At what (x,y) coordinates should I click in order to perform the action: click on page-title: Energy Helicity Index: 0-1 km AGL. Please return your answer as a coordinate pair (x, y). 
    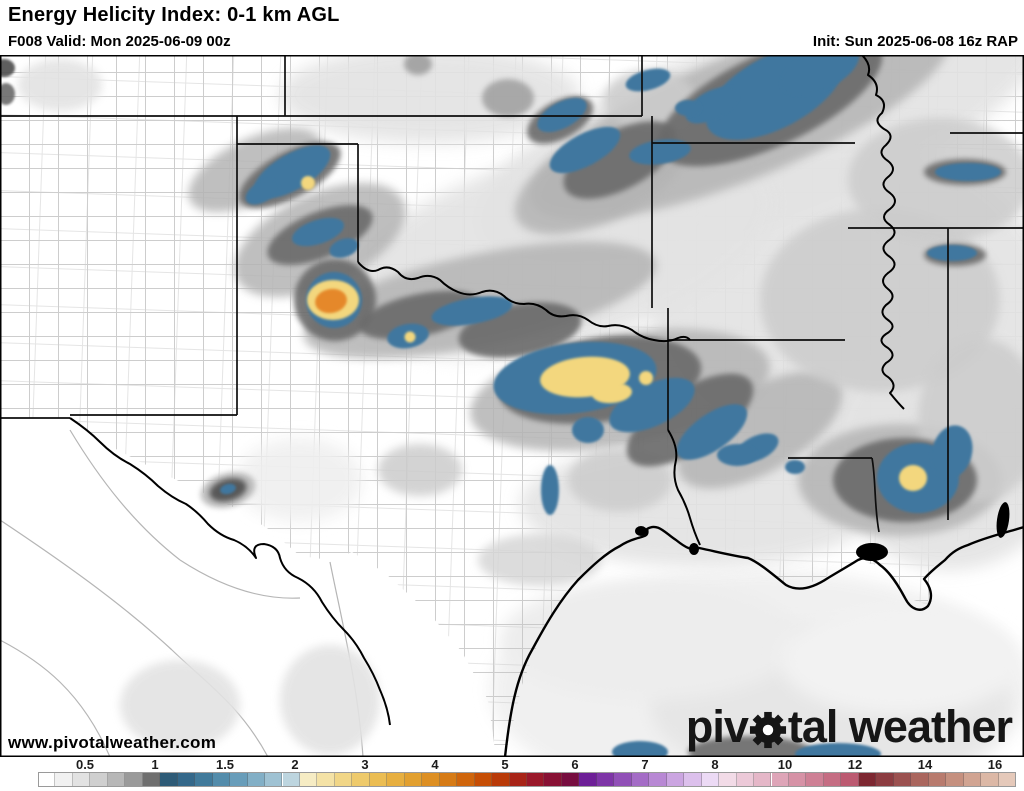
    Looking at the image, I should click on (174, 15).